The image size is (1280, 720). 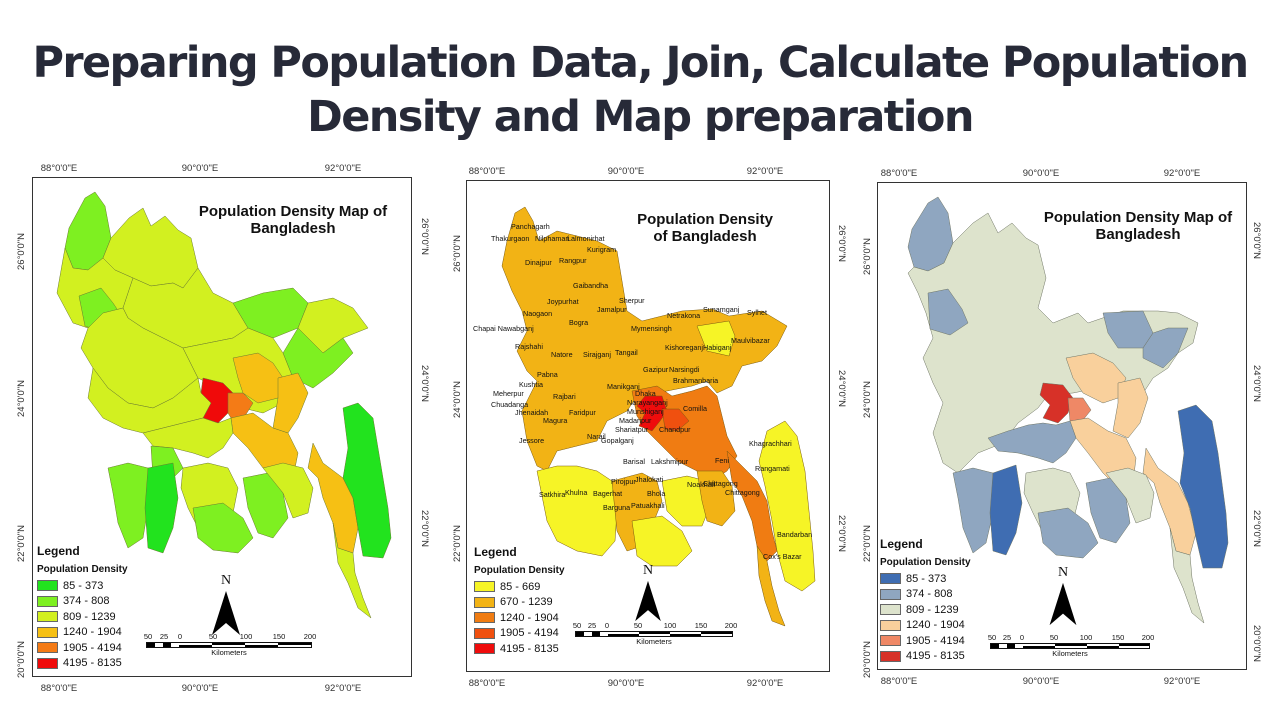 I want to click on lon-label-92: 92°0'0"E, so click(x=343, y=168).